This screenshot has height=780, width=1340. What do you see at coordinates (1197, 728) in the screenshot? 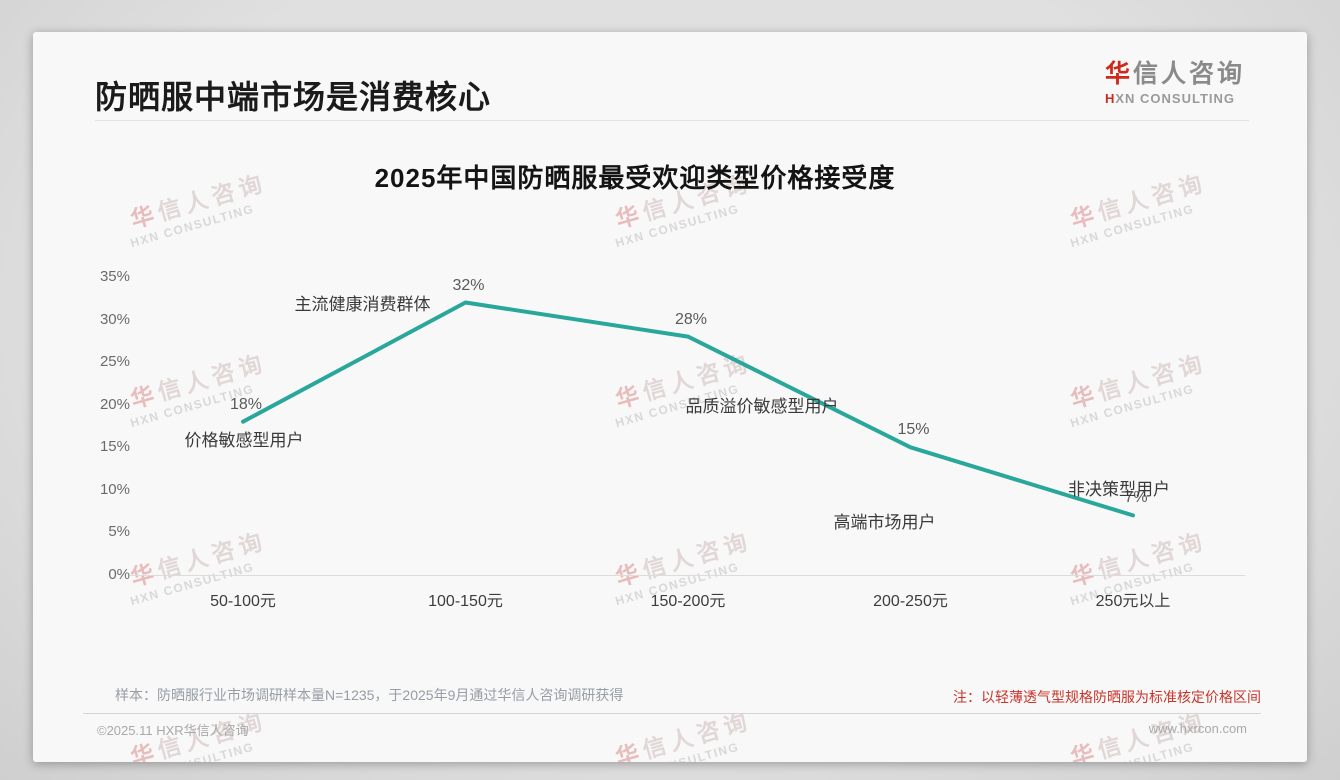
I see `website-text: www.hxrcon.com` at bounding box center [1197, 728].